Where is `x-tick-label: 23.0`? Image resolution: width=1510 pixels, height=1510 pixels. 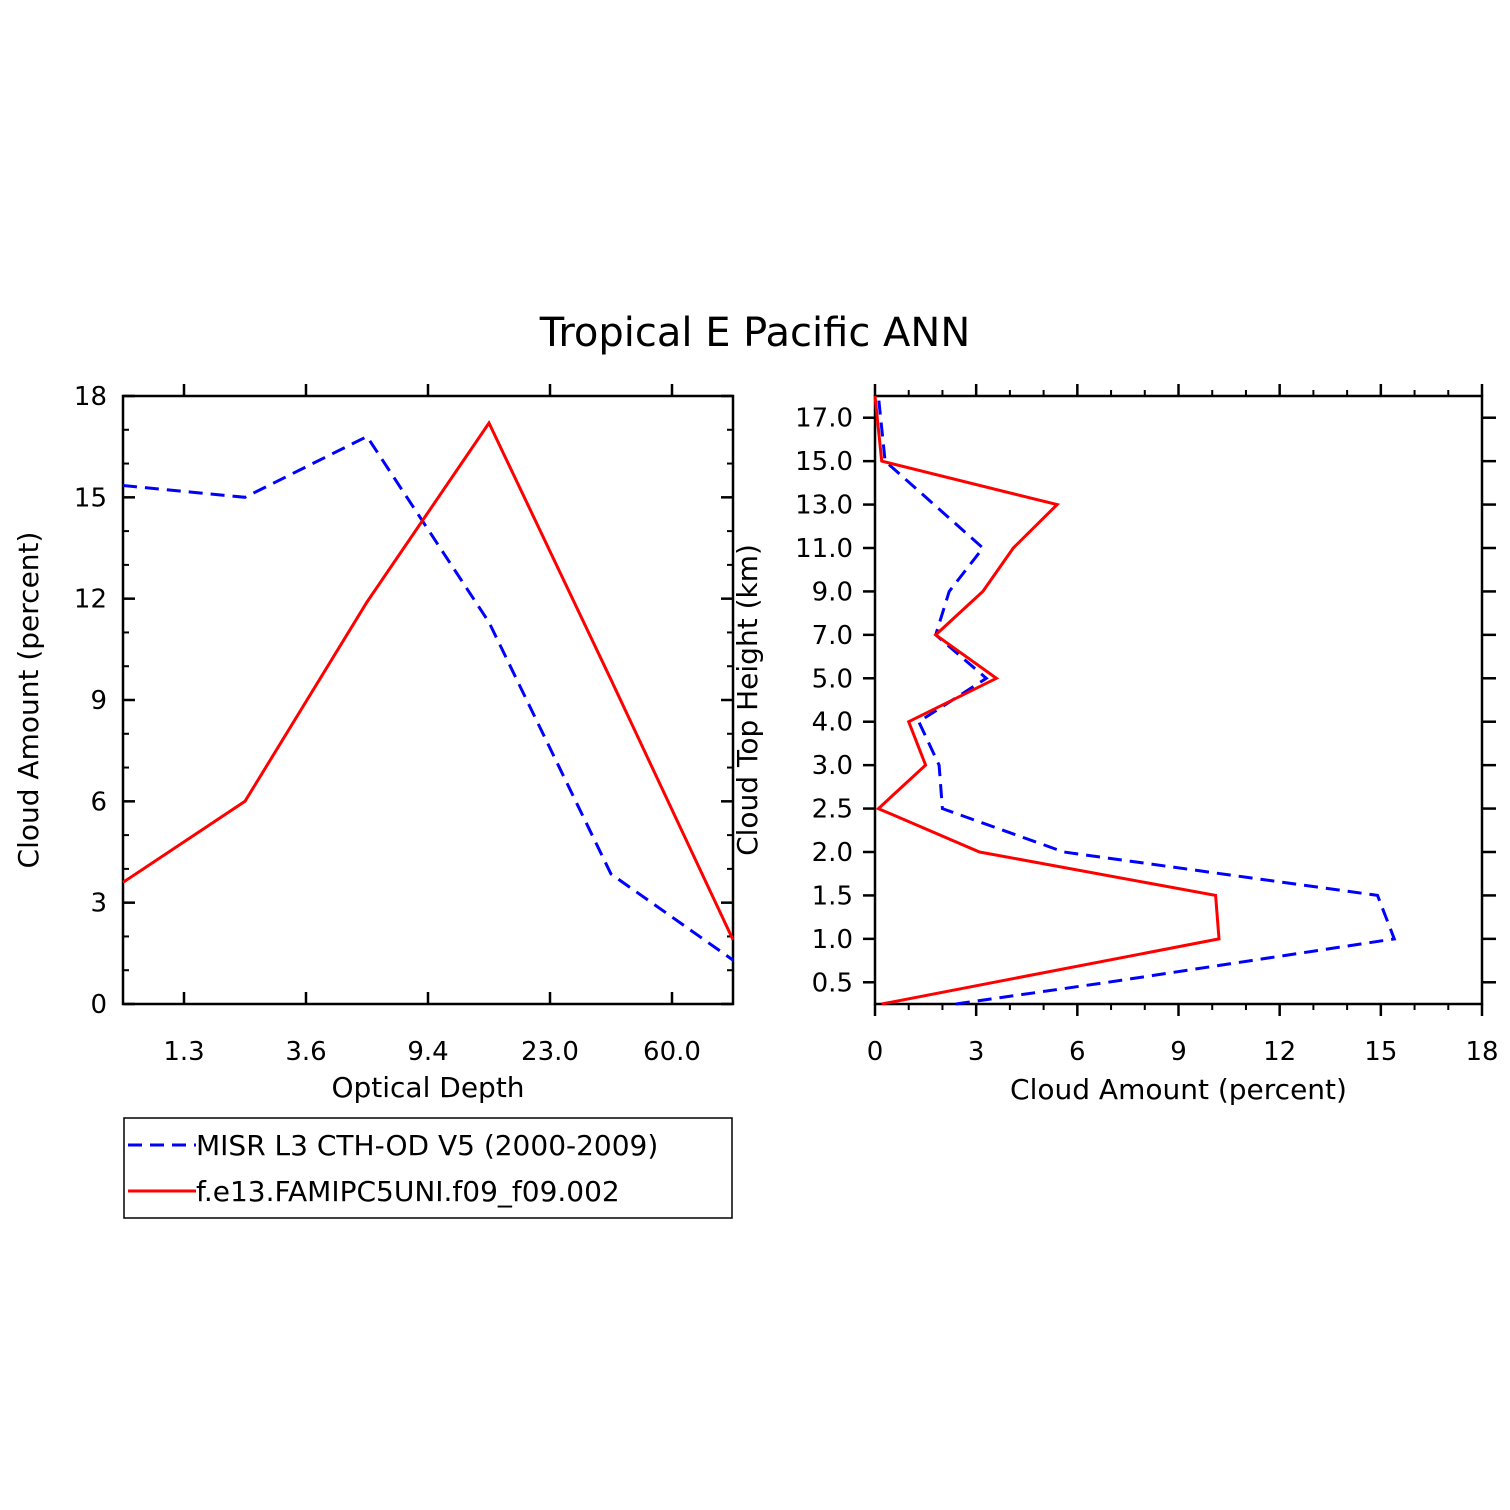 x-tick-label: 23.0 is located at coordinates (550, 1052).